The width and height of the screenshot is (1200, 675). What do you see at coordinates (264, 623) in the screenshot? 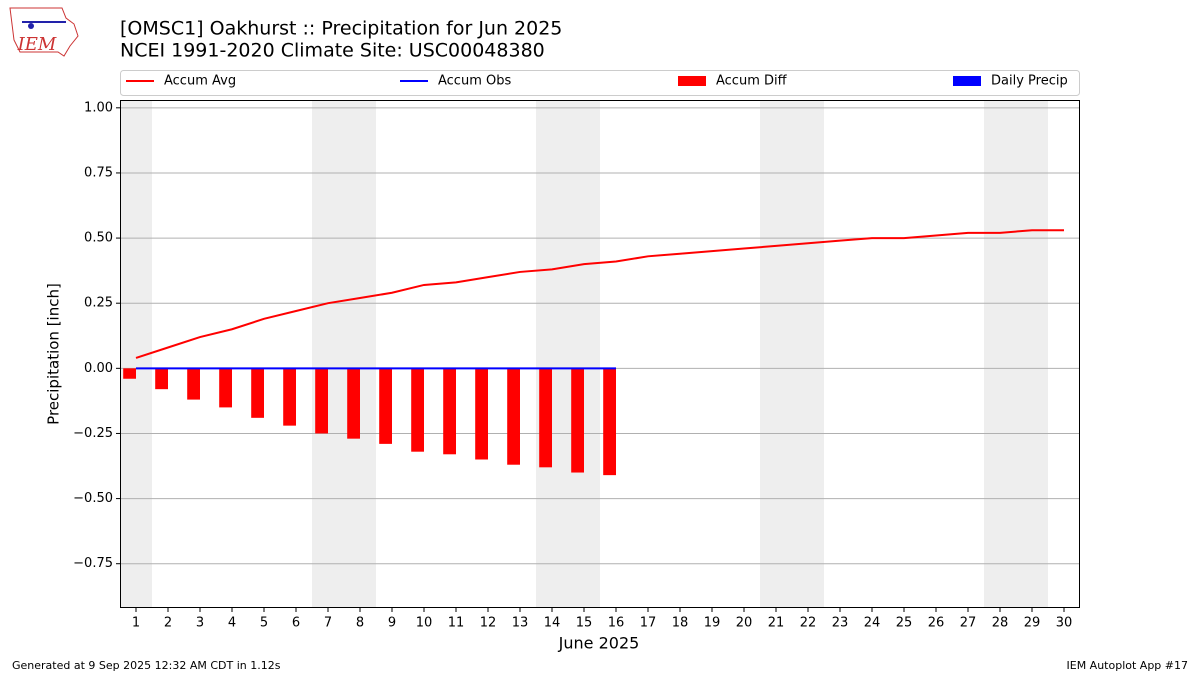
I see `x-tick-label: 5` at bounding box center [264, 623].